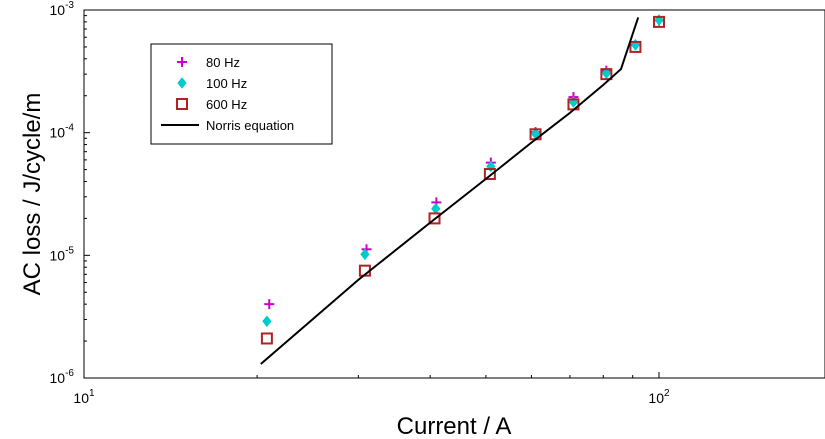  Describe the element at coordinates (69, 5) in the screenshot. I see `y-tick-exponent: -3` at that location.